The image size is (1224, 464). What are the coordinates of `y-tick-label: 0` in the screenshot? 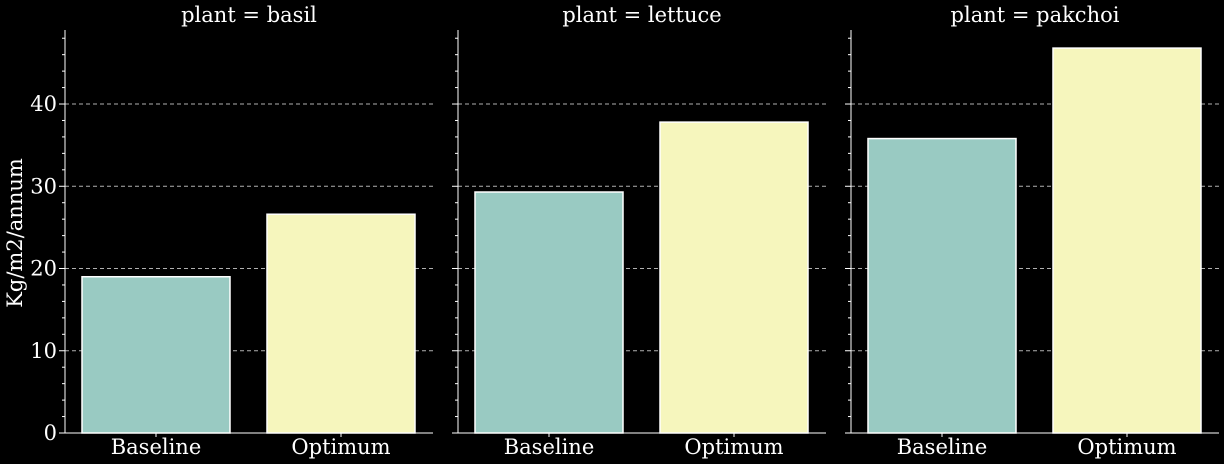 It's located at (50, 433).